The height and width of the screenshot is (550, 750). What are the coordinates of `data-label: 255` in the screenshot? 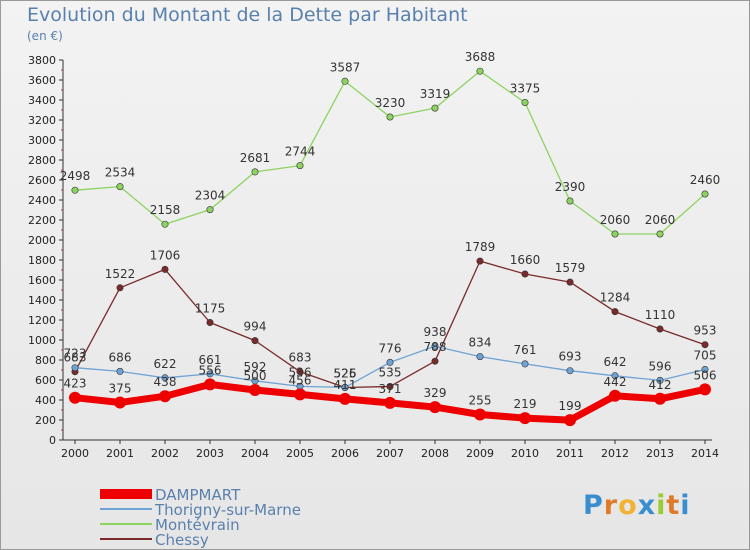 It's located at (480, 401).